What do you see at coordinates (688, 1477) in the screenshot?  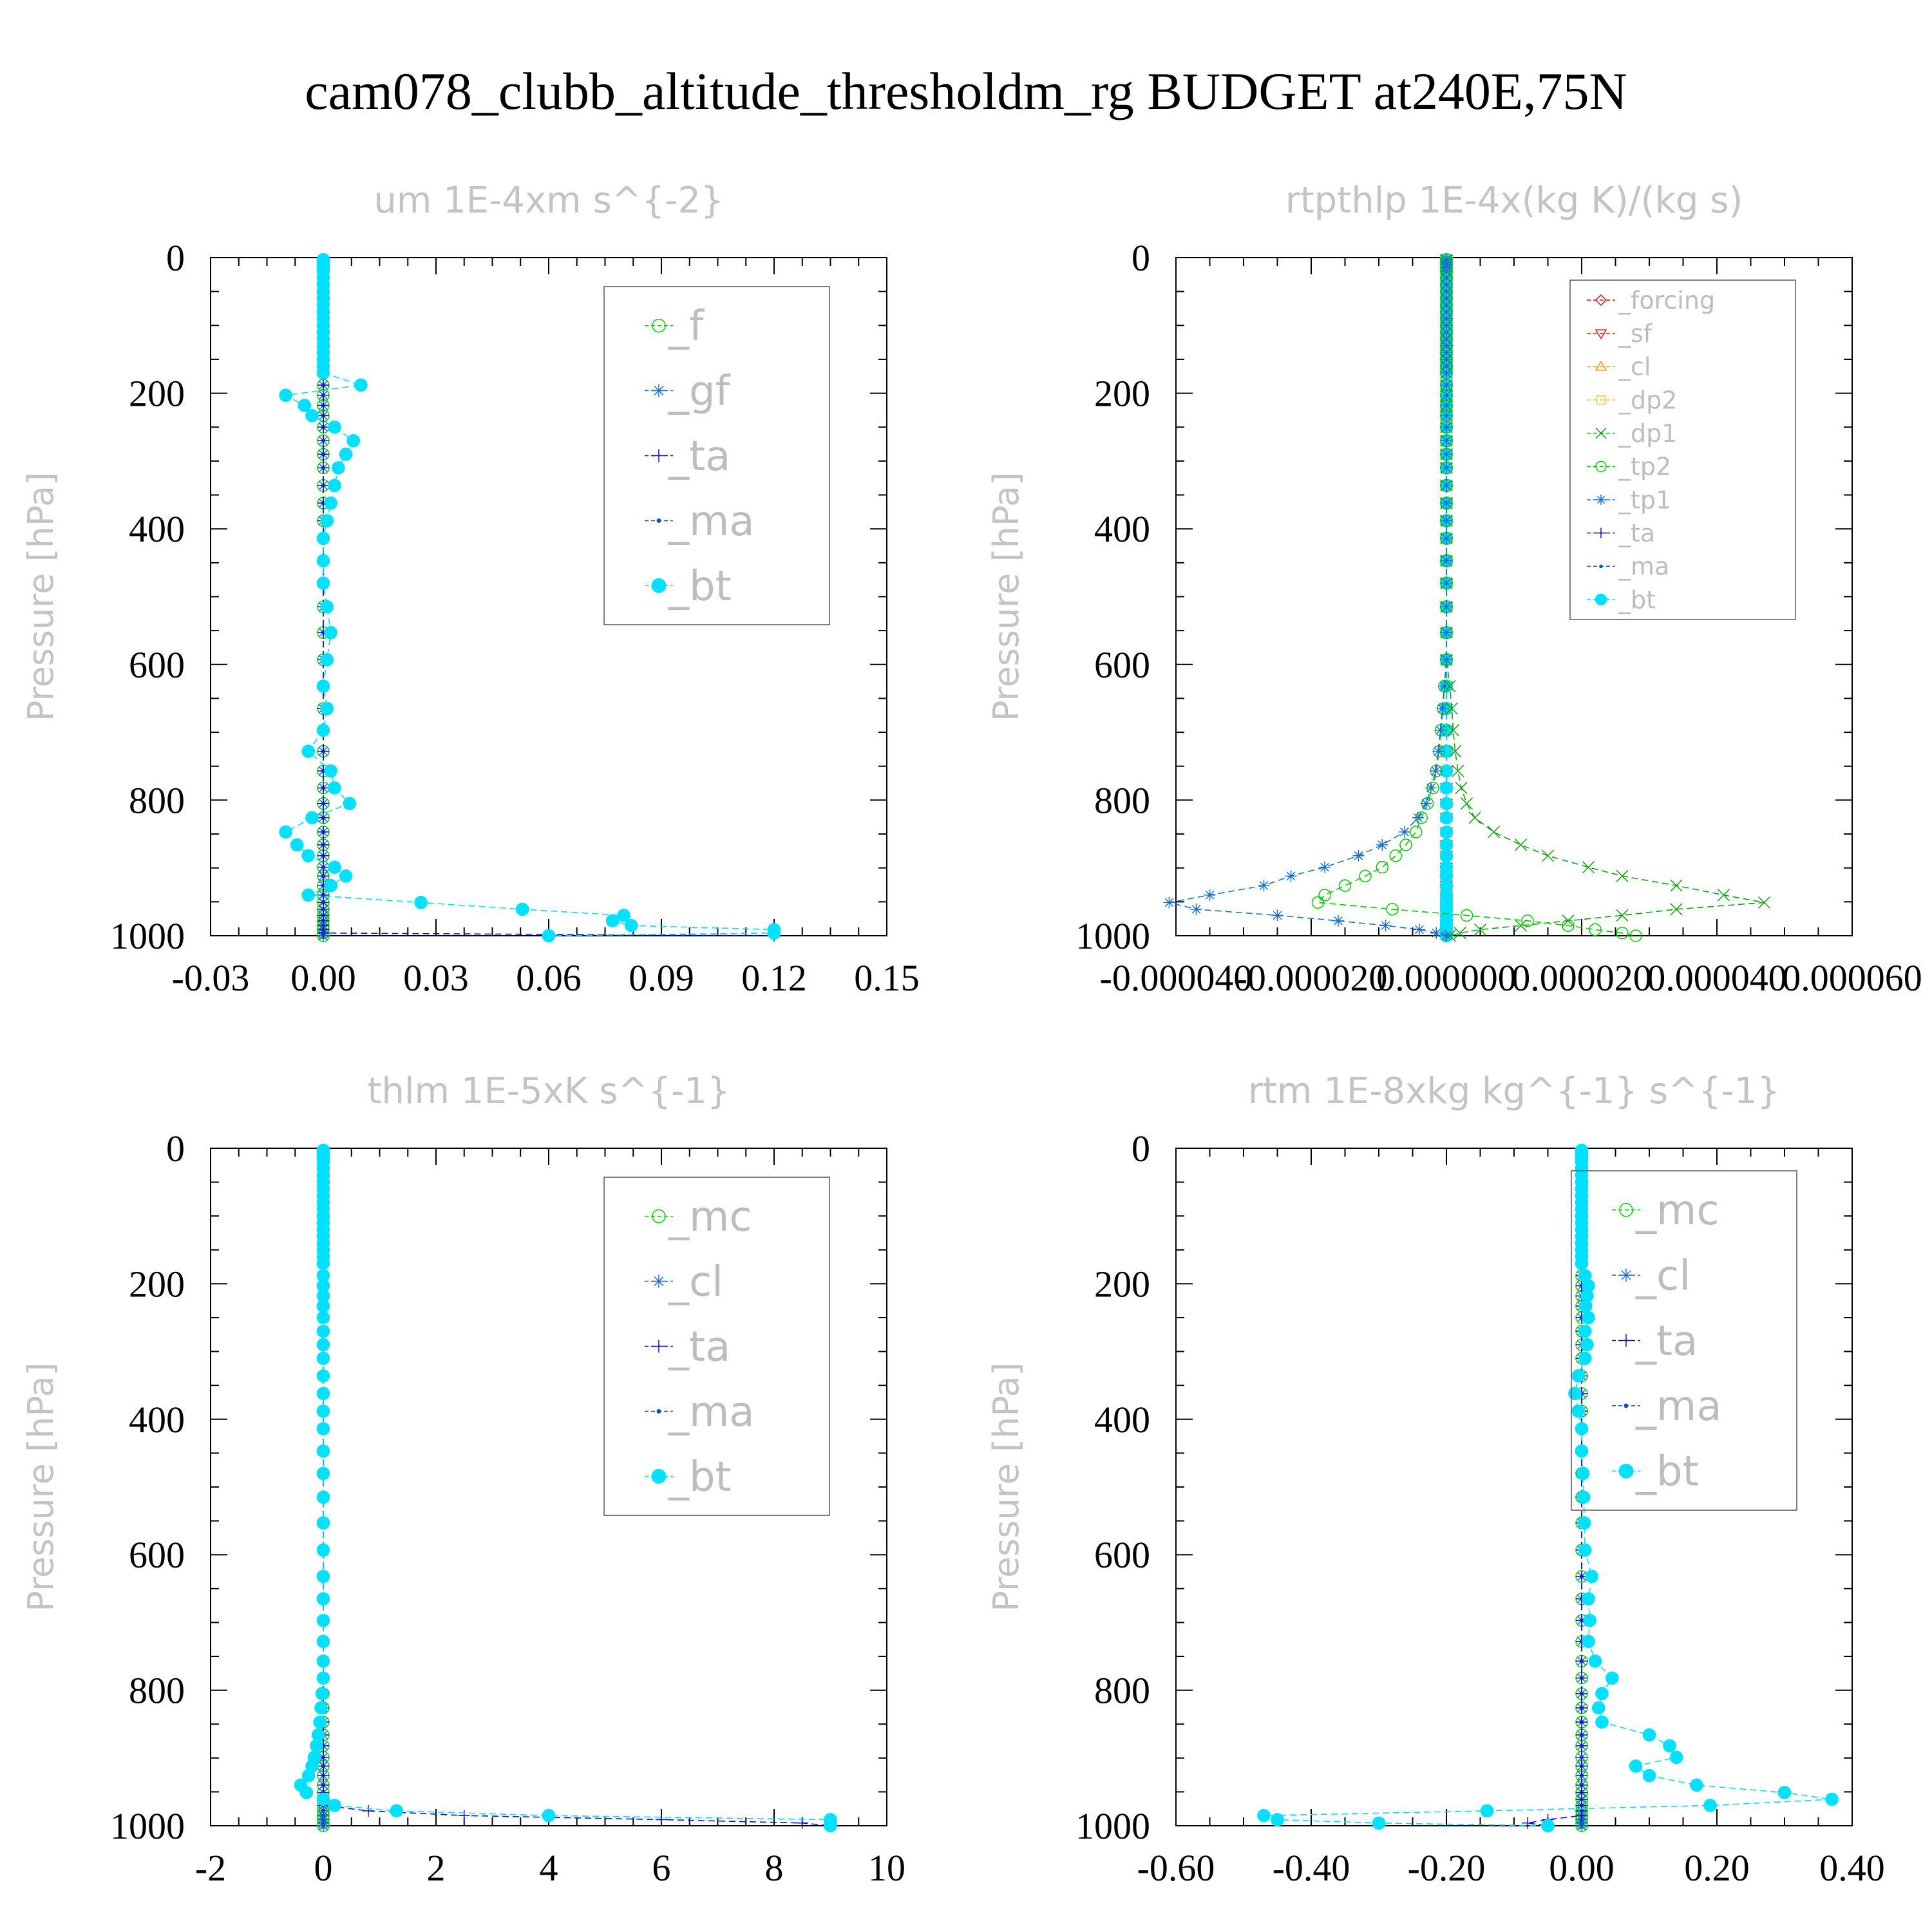 I see `legend-entry: _bt` at bounding box center [688, 1477].